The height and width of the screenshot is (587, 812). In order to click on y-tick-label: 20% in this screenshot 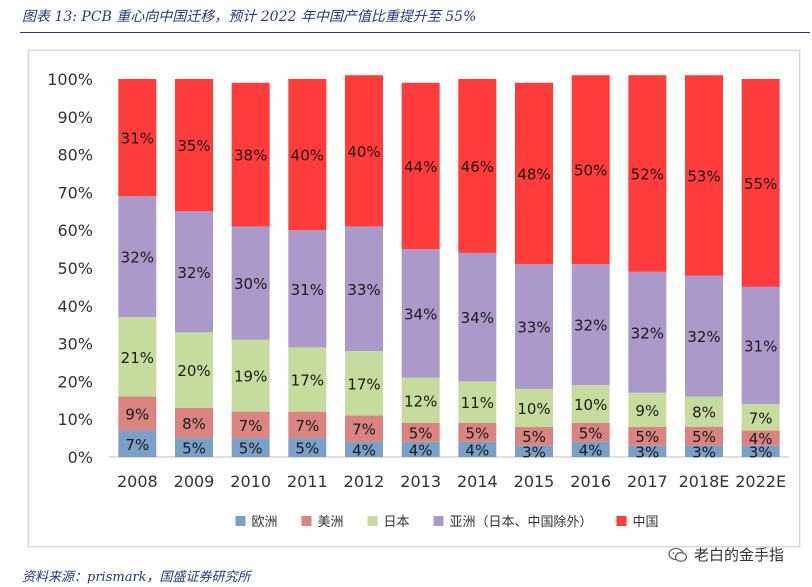, I will do `click(75, 381)`.